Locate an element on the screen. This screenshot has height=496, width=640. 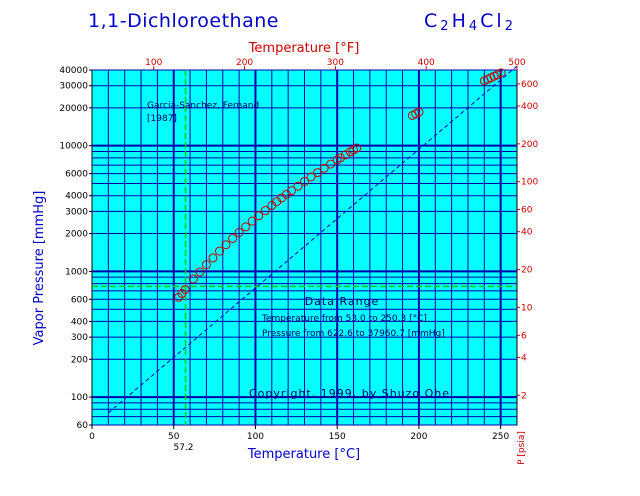
y2-tick-label: 600 is located at coordinates (529, 85).